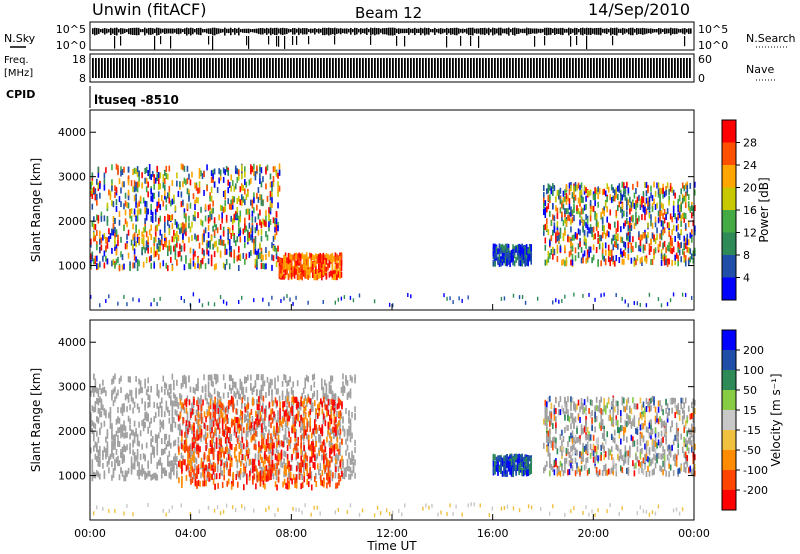 Image resolution: width=800 pixels, height=554 pixels. Describe the element at coordinates (639, 9) in the screenshot. I see `date-title: 14/Sep/2010` at that location.